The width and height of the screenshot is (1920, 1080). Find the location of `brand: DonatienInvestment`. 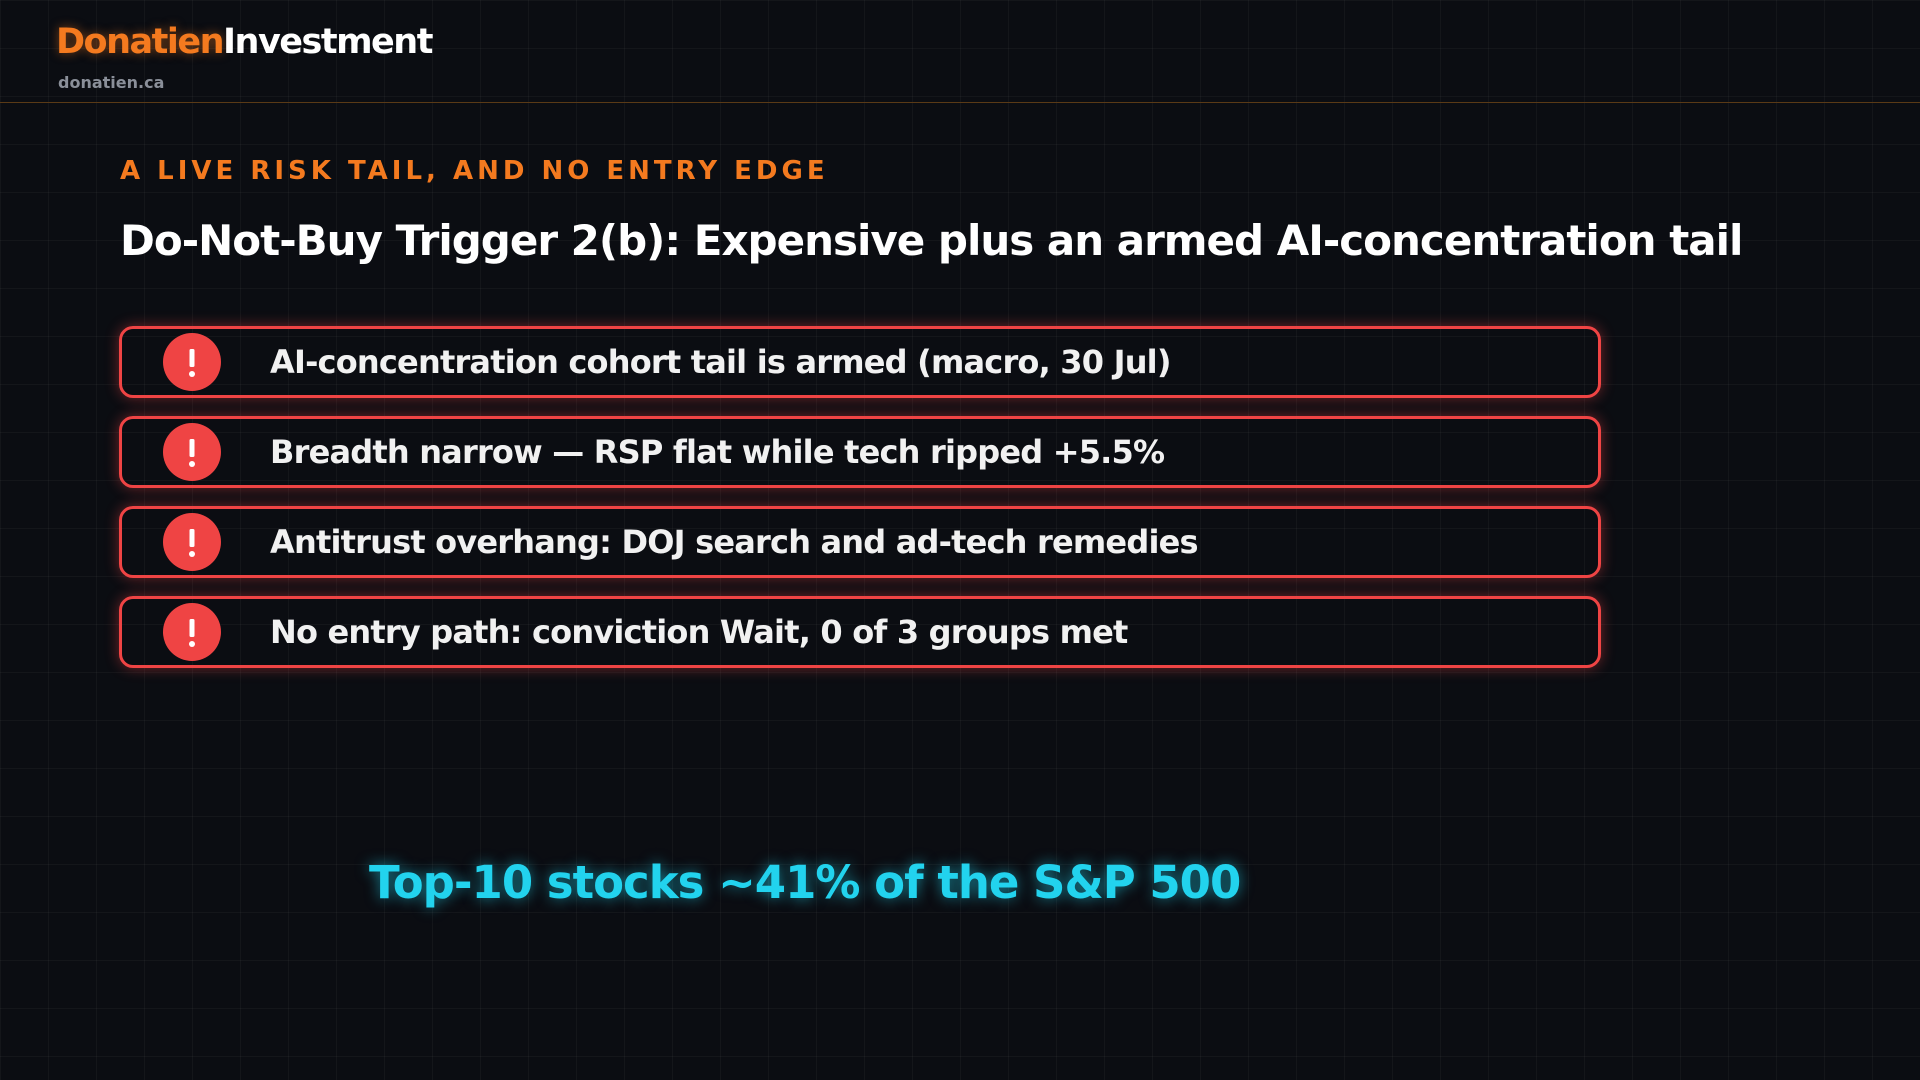

brand: DonatienInvestment is located at coordinates (244, 42).